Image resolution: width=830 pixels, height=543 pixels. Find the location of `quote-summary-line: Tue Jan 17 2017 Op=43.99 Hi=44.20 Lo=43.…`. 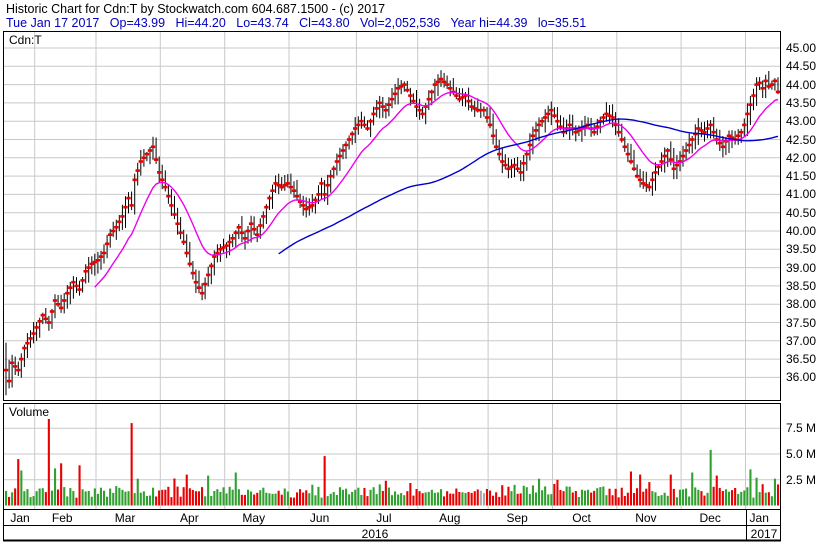

quote-summary-line: Tue Jan 17 2017 Op=43.99 Hi=44.20 Lo=43.… is located at coordinates (296, 23).